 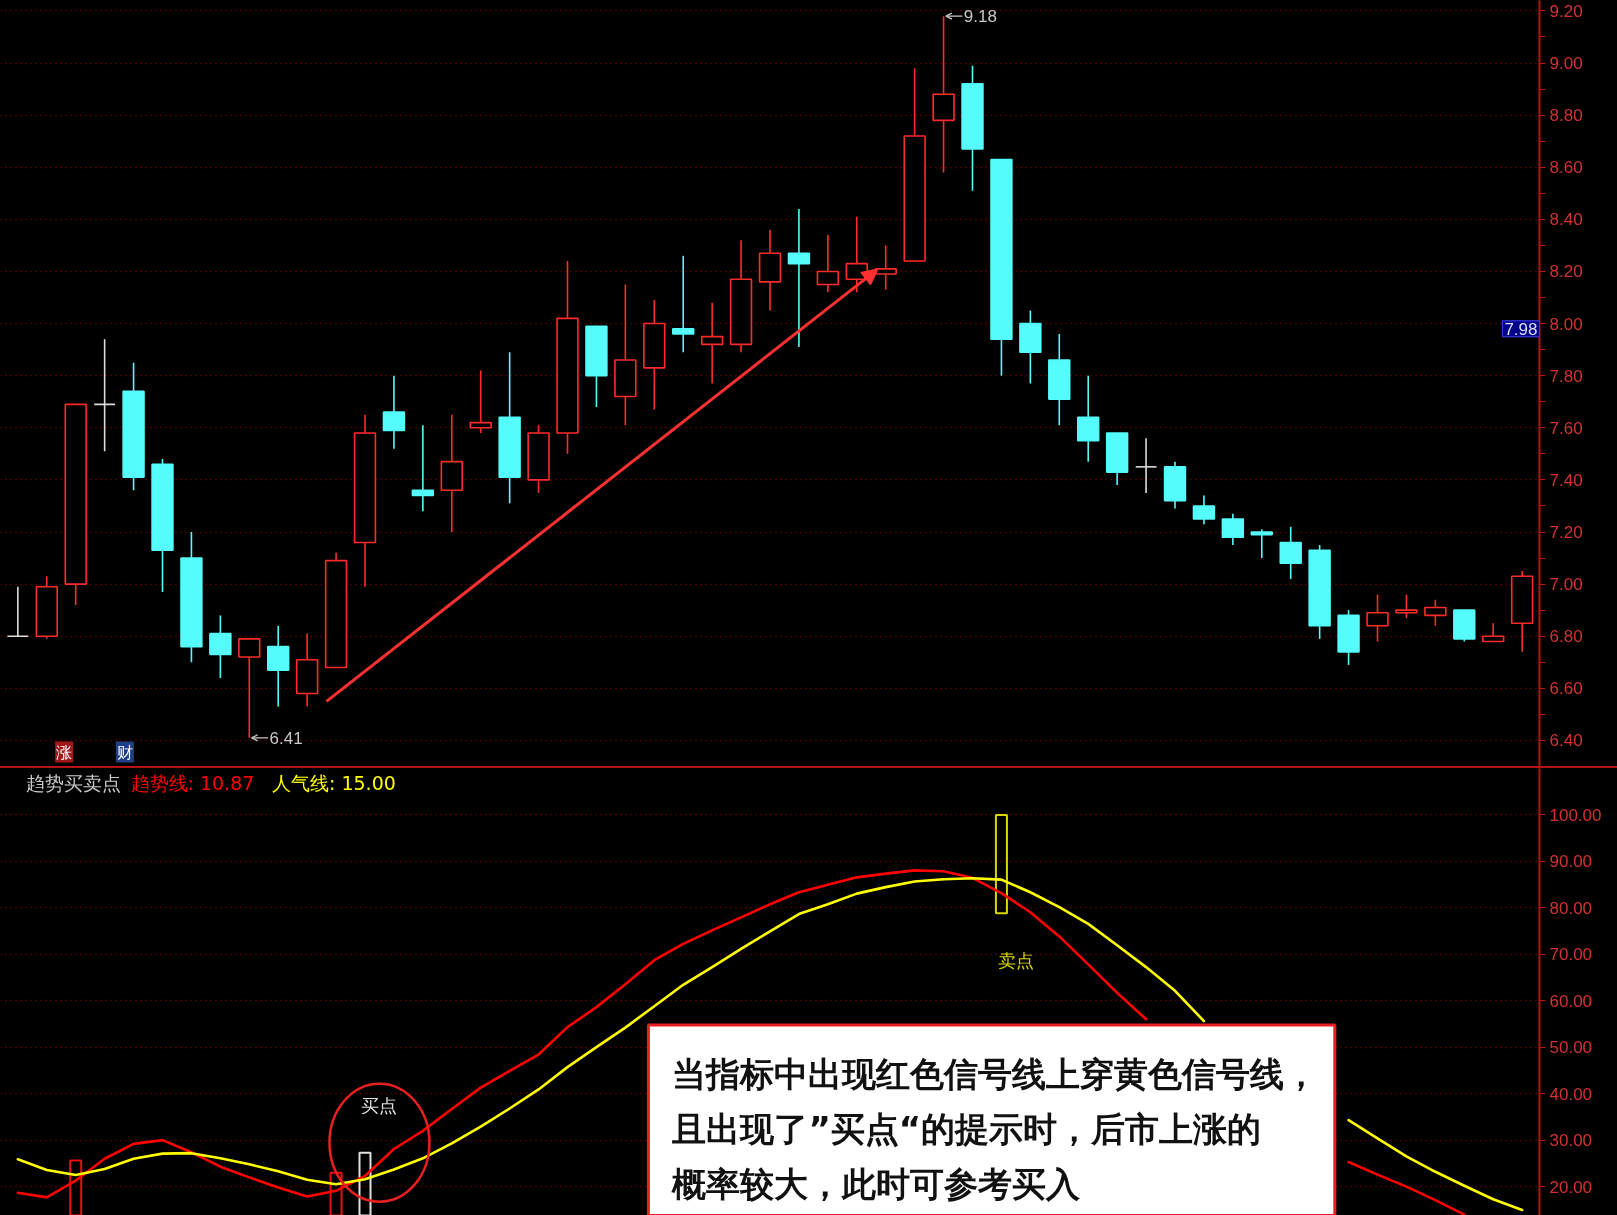 I want to click on y-tick-label: 7.40, so click(x=1566, y=480).